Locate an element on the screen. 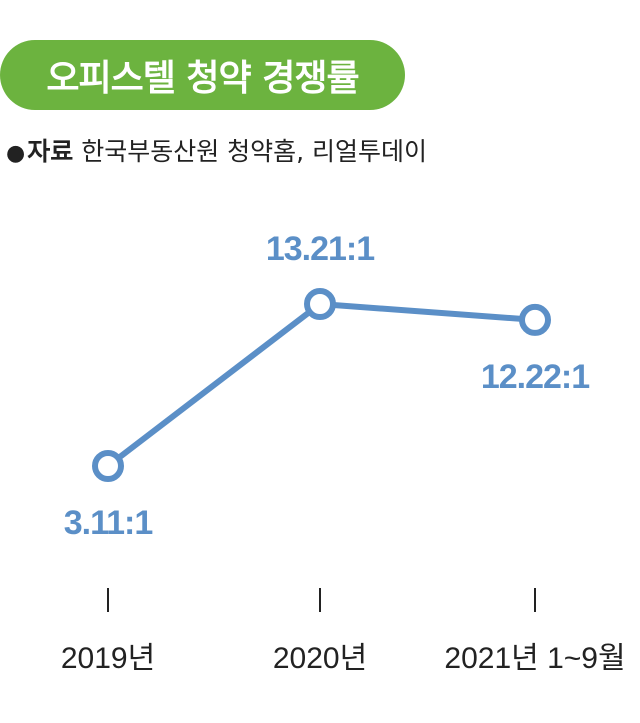 The width and height of the screenshot is (640, 723). x-tick-label: 2019년 is located at coordinates (108, 658).